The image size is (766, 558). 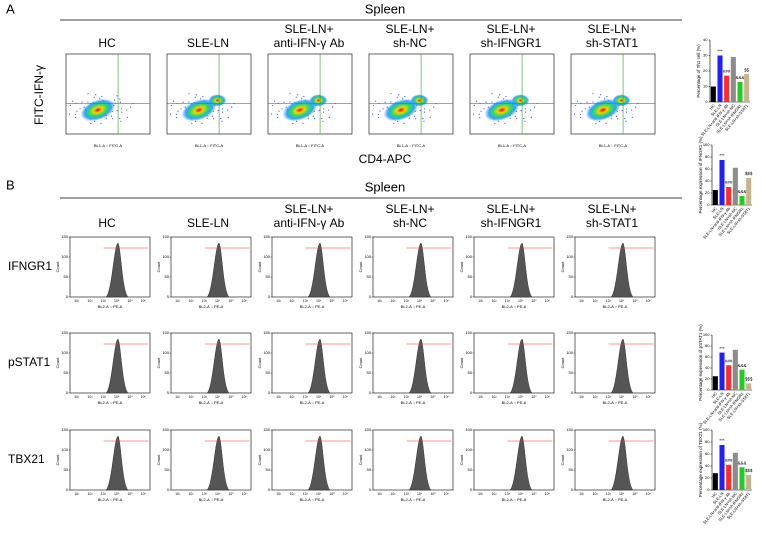 What do you see at coordinates (707, 345) in the screenshot?
I see `y-tick-label: 80` at bounding box center [707, 345].